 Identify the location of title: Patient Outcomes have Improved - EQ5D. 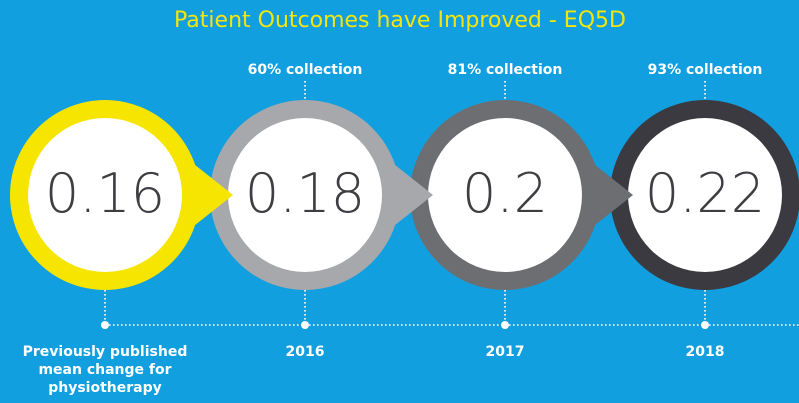
(400, 20).